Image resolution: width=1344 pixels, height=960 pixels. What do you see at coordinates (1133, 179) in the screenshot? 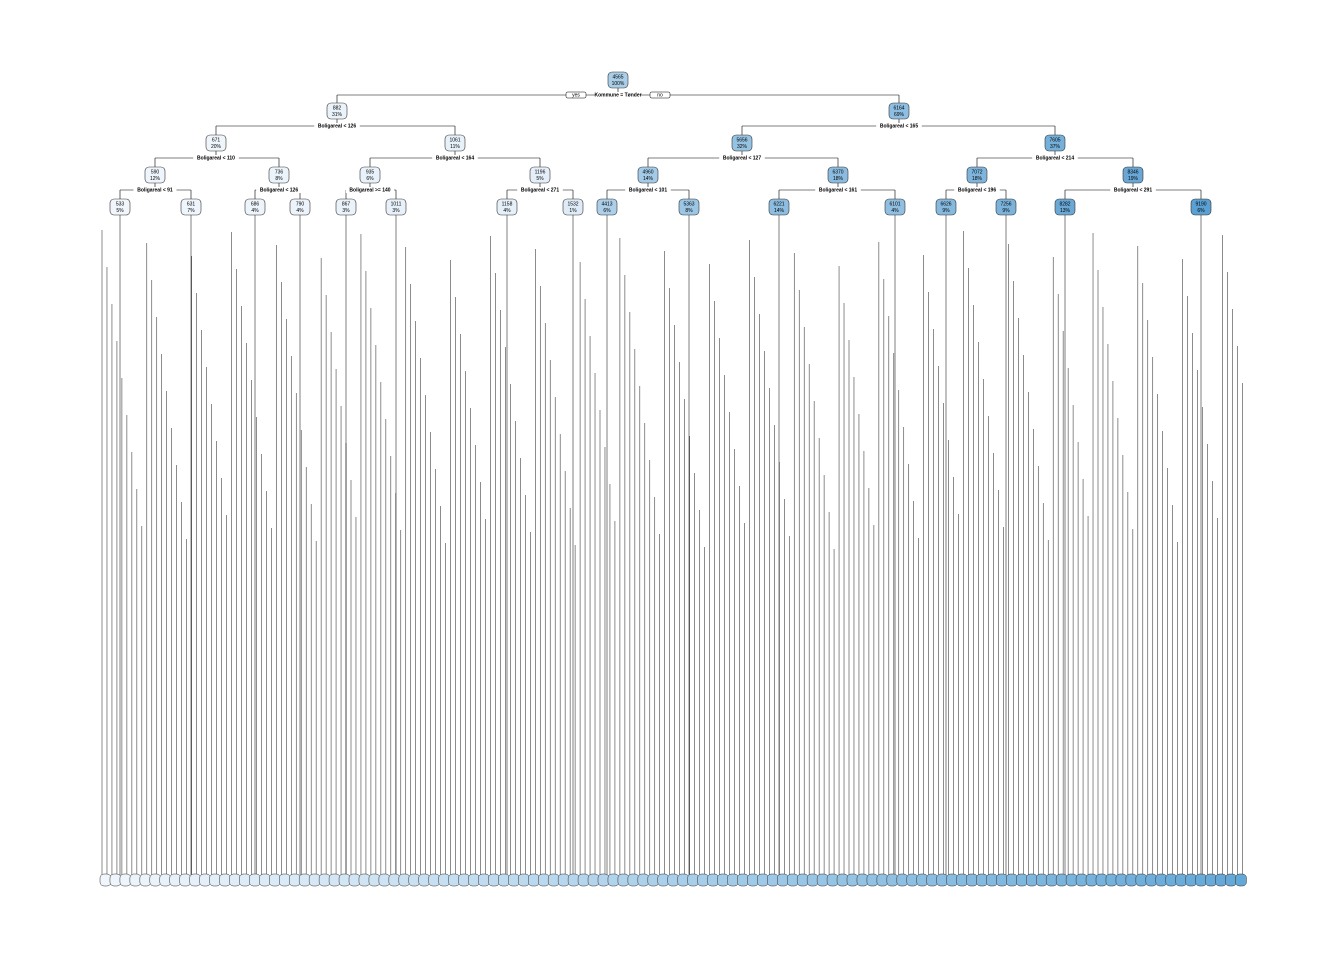
I see `node-percent: 19%` at bounding box center [1133, 179].